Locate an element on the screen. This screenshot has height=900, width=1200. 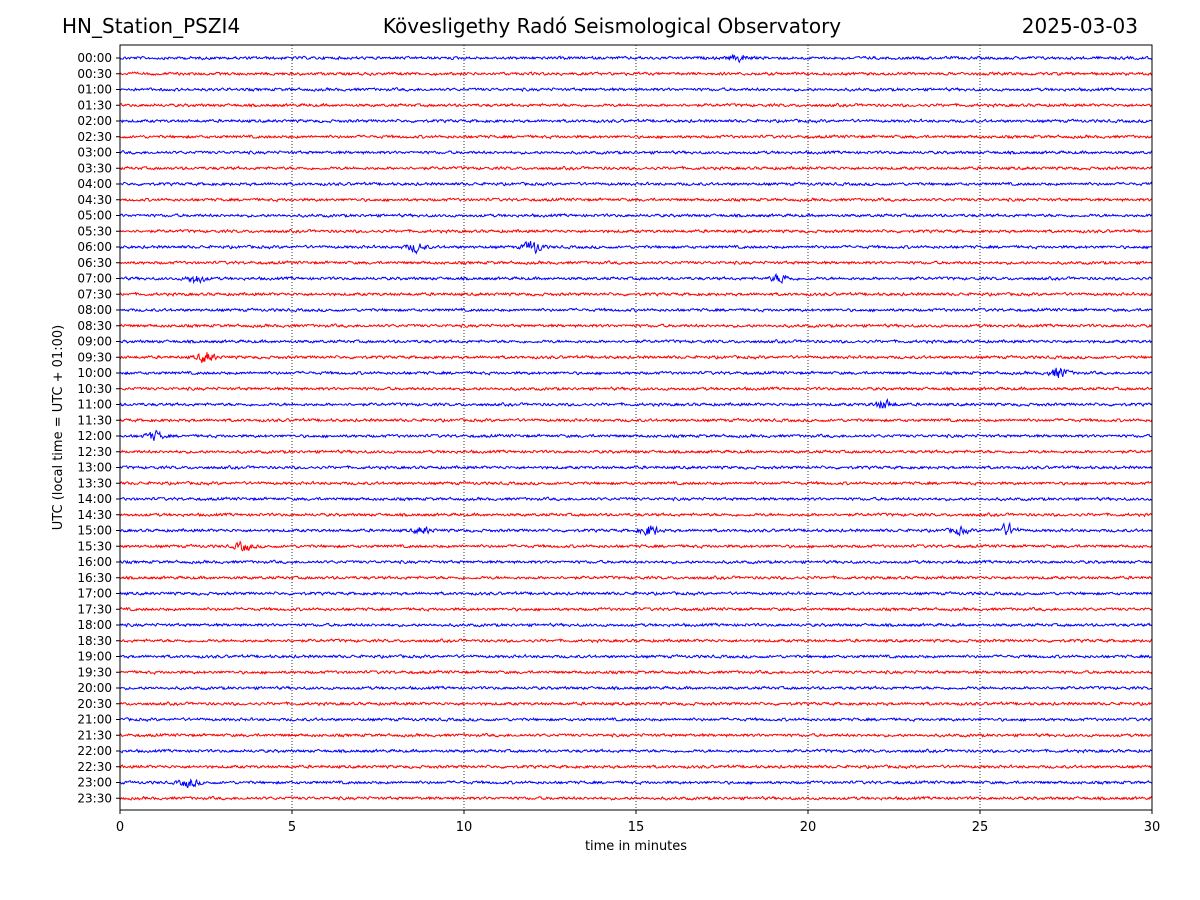
y-tick-label: 05:00 is located at coordinates (94, 216).